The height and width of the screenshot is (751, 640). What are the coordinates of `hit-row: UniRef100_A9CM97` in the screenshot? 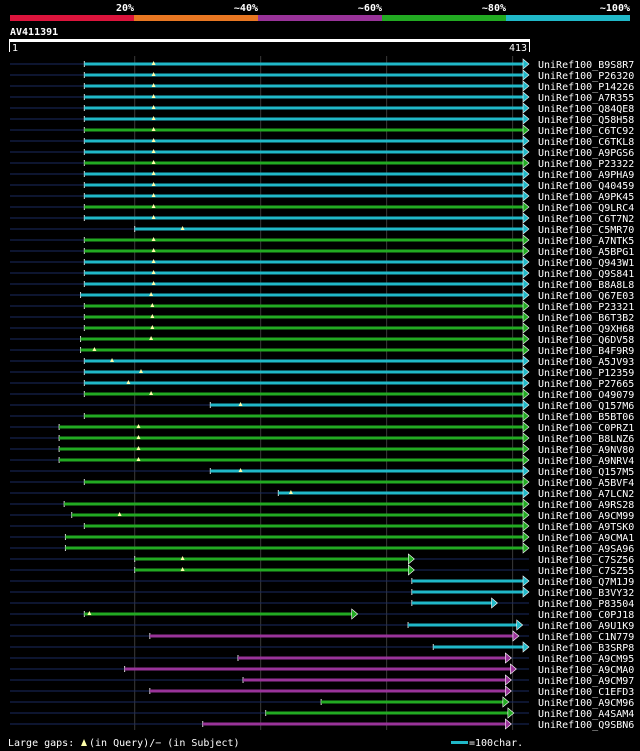 It's located at (322, 680).